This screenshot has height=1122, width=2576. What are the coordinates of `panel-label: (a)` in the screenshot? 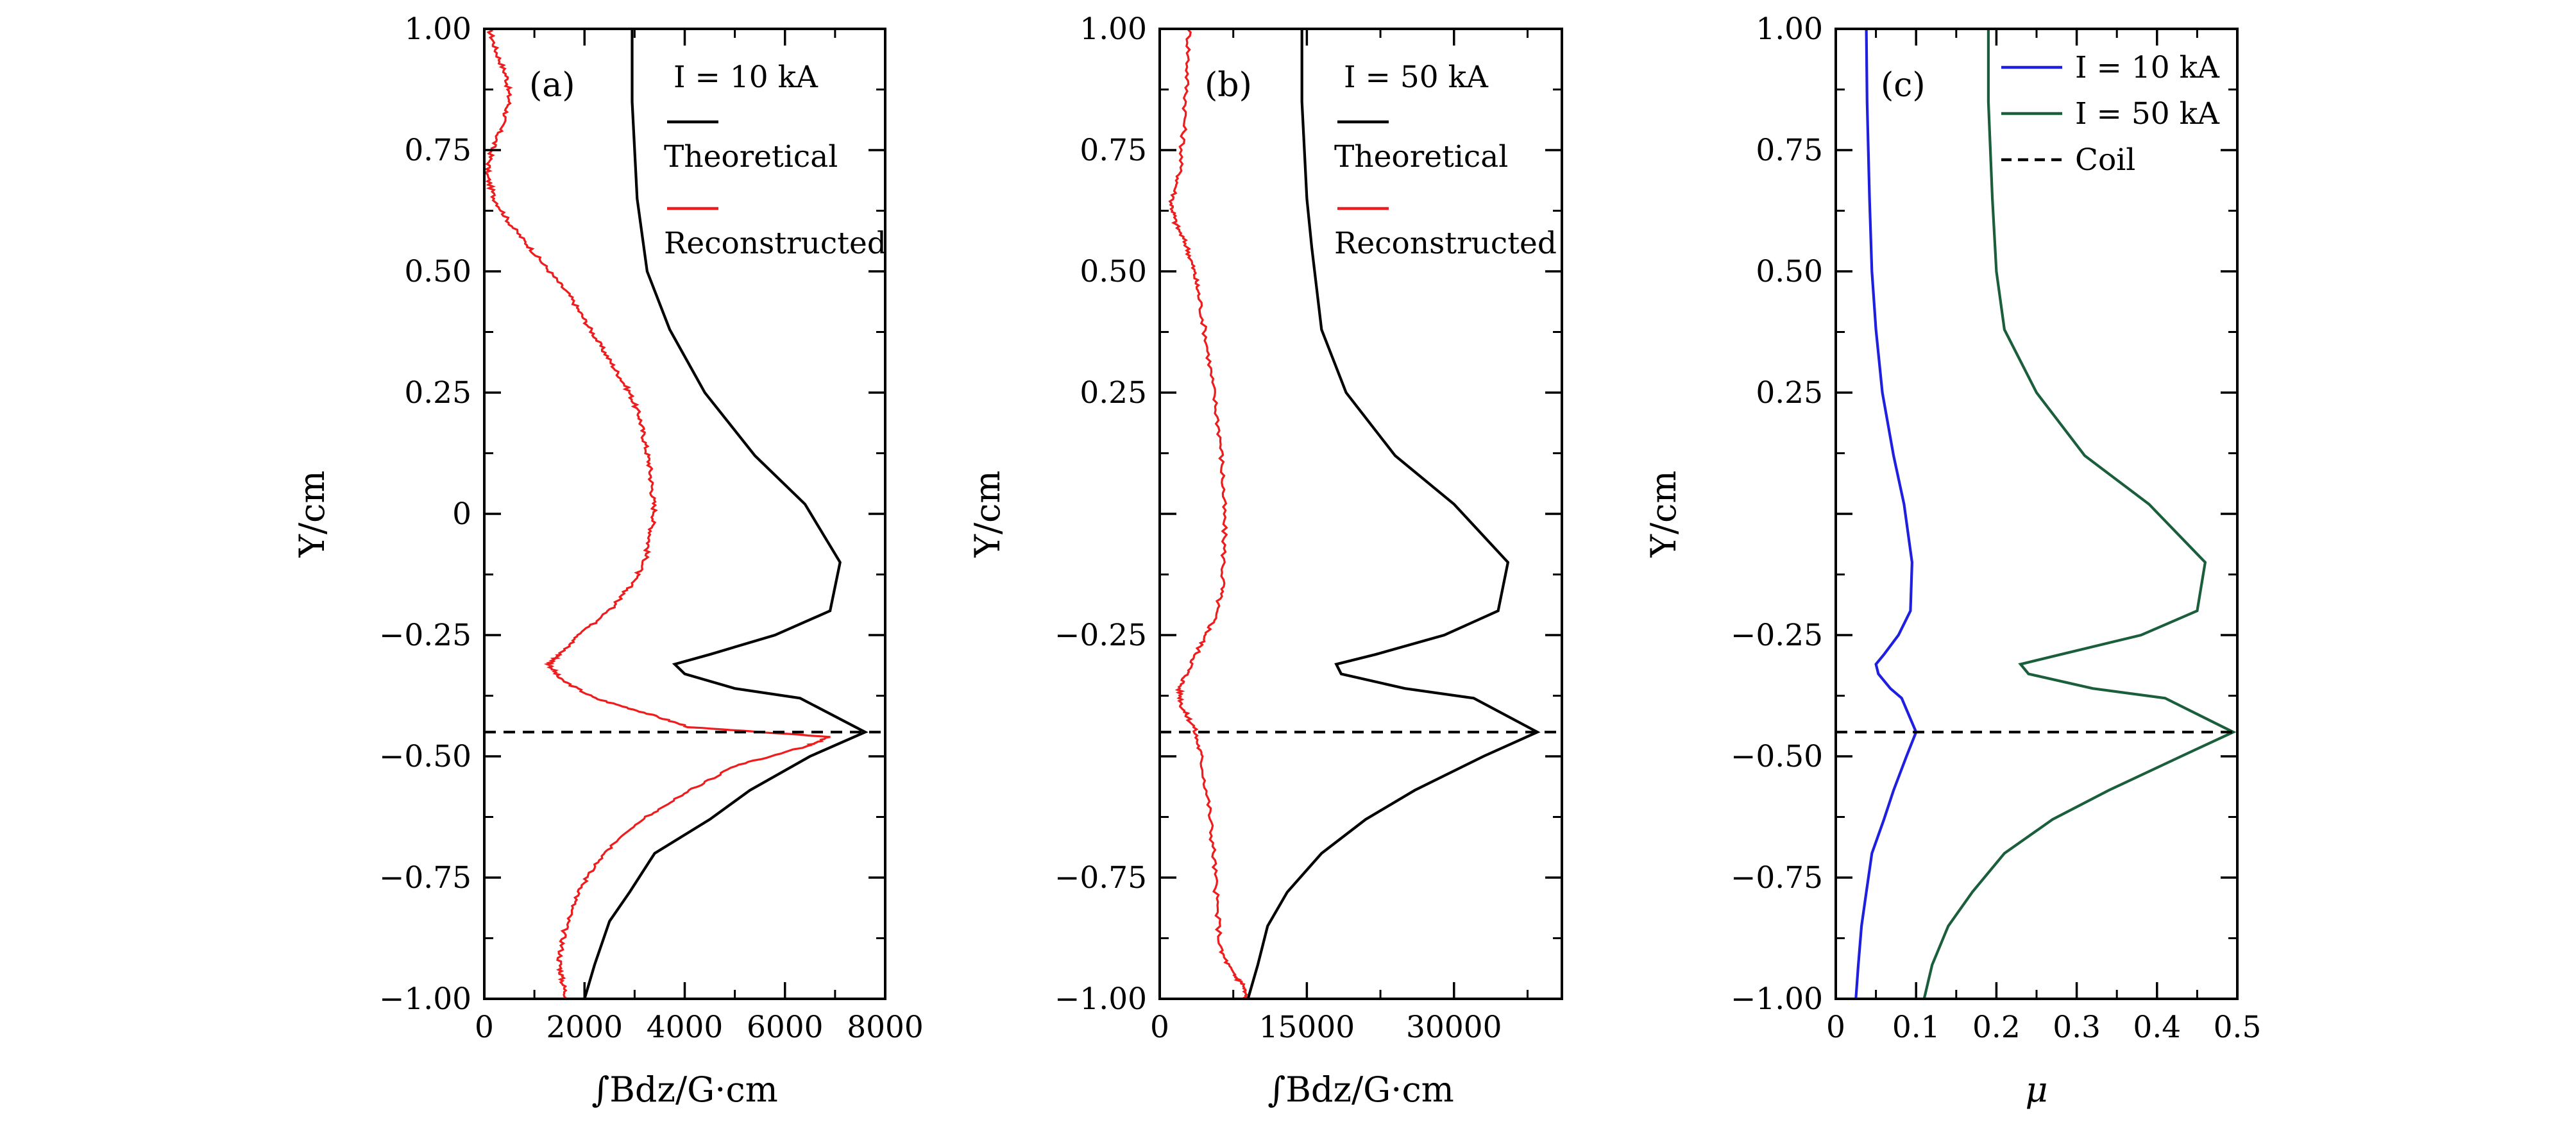 It's located at (552, 85).